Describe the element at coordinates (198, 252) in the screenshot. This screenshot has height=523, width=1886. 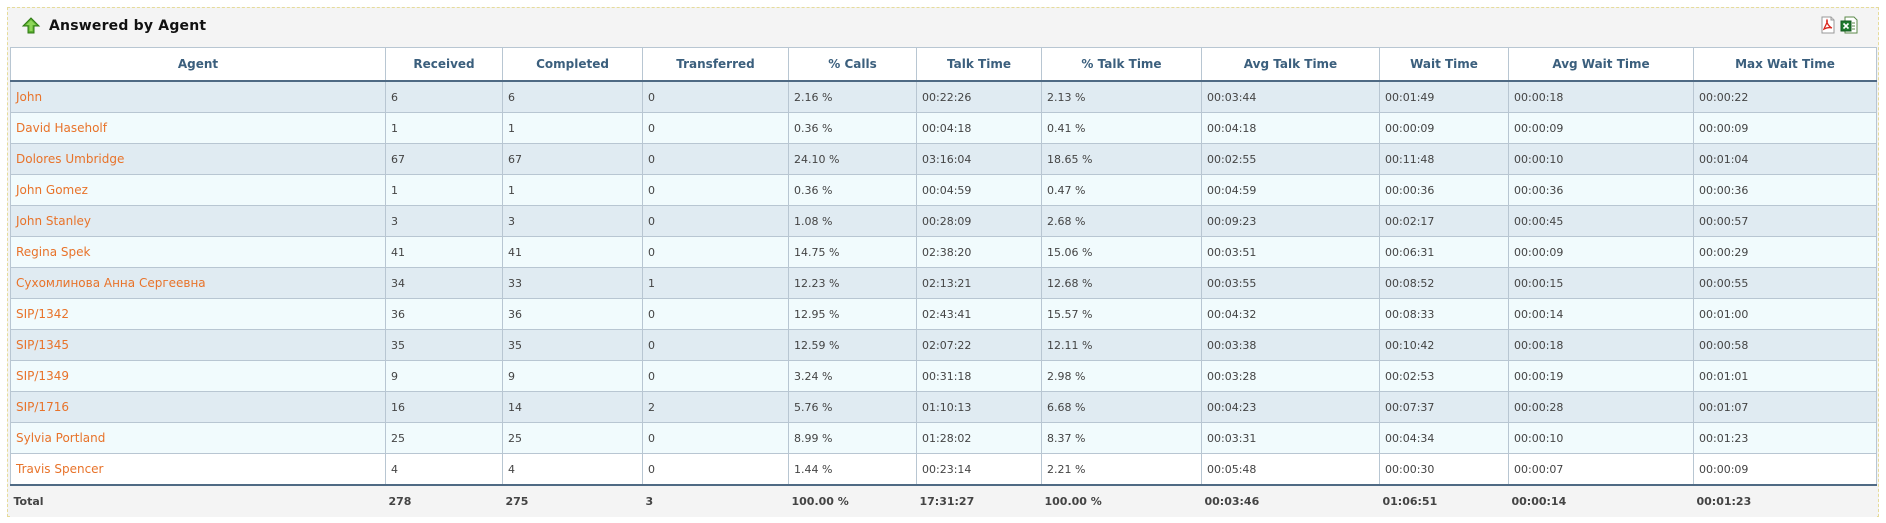
I see `agent-name-link: Regina Spek` at that location.